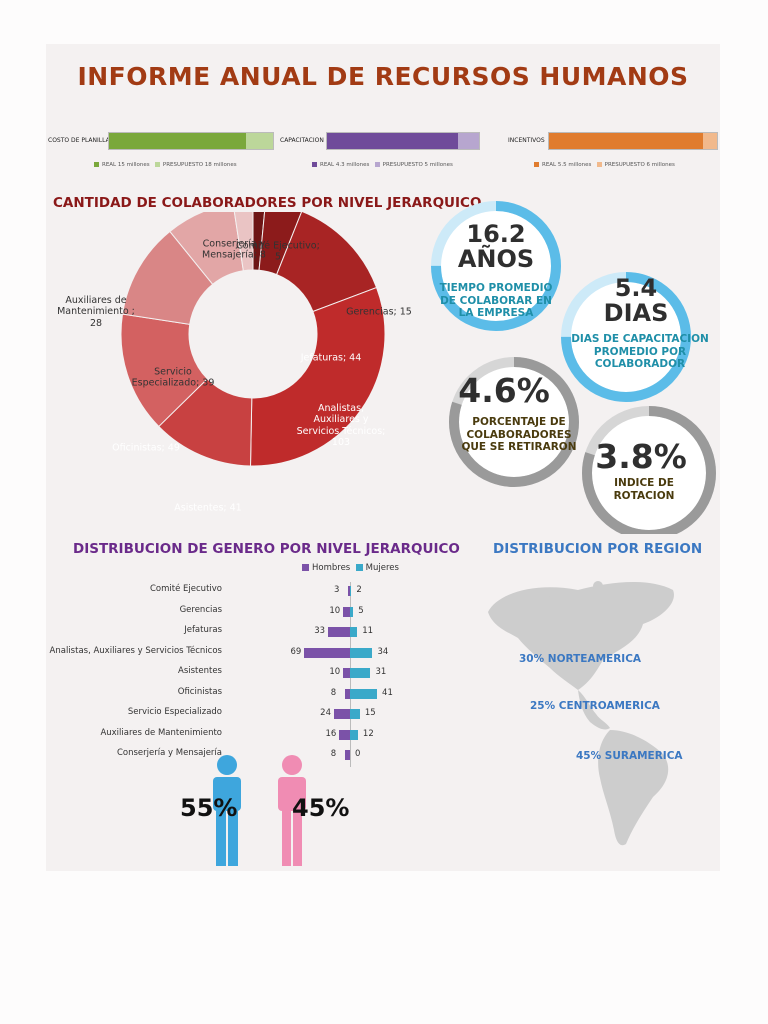 The width and height of the screenshot is (768, 1024). What do you see at coordinates (305, 567) in the screenshot?
I see `legend-swatch-hombres` at bounding box center [305, 567].